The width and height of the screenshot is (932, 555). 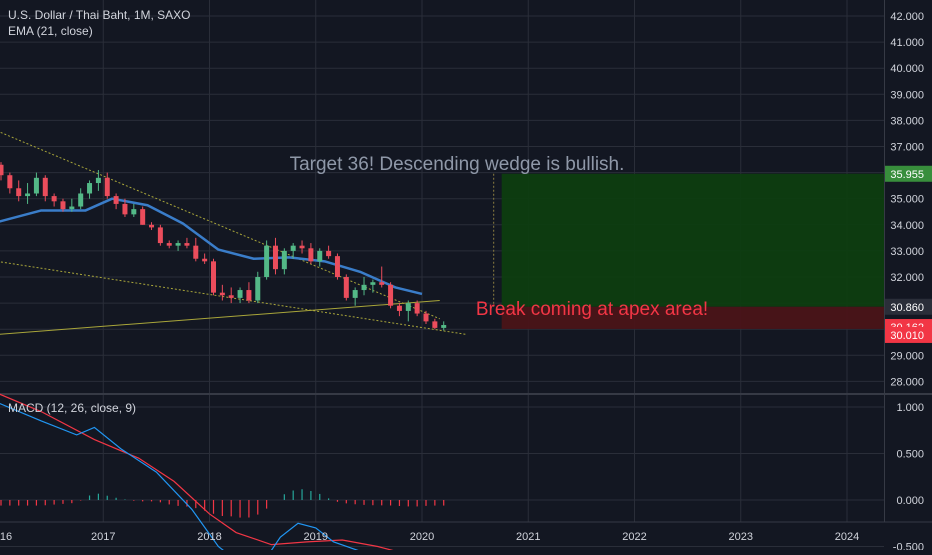 What do you see at coordinates (907, 148) in the screenshot?
I see `price-tick-label: 37.000` at bounding box center [907, 148].